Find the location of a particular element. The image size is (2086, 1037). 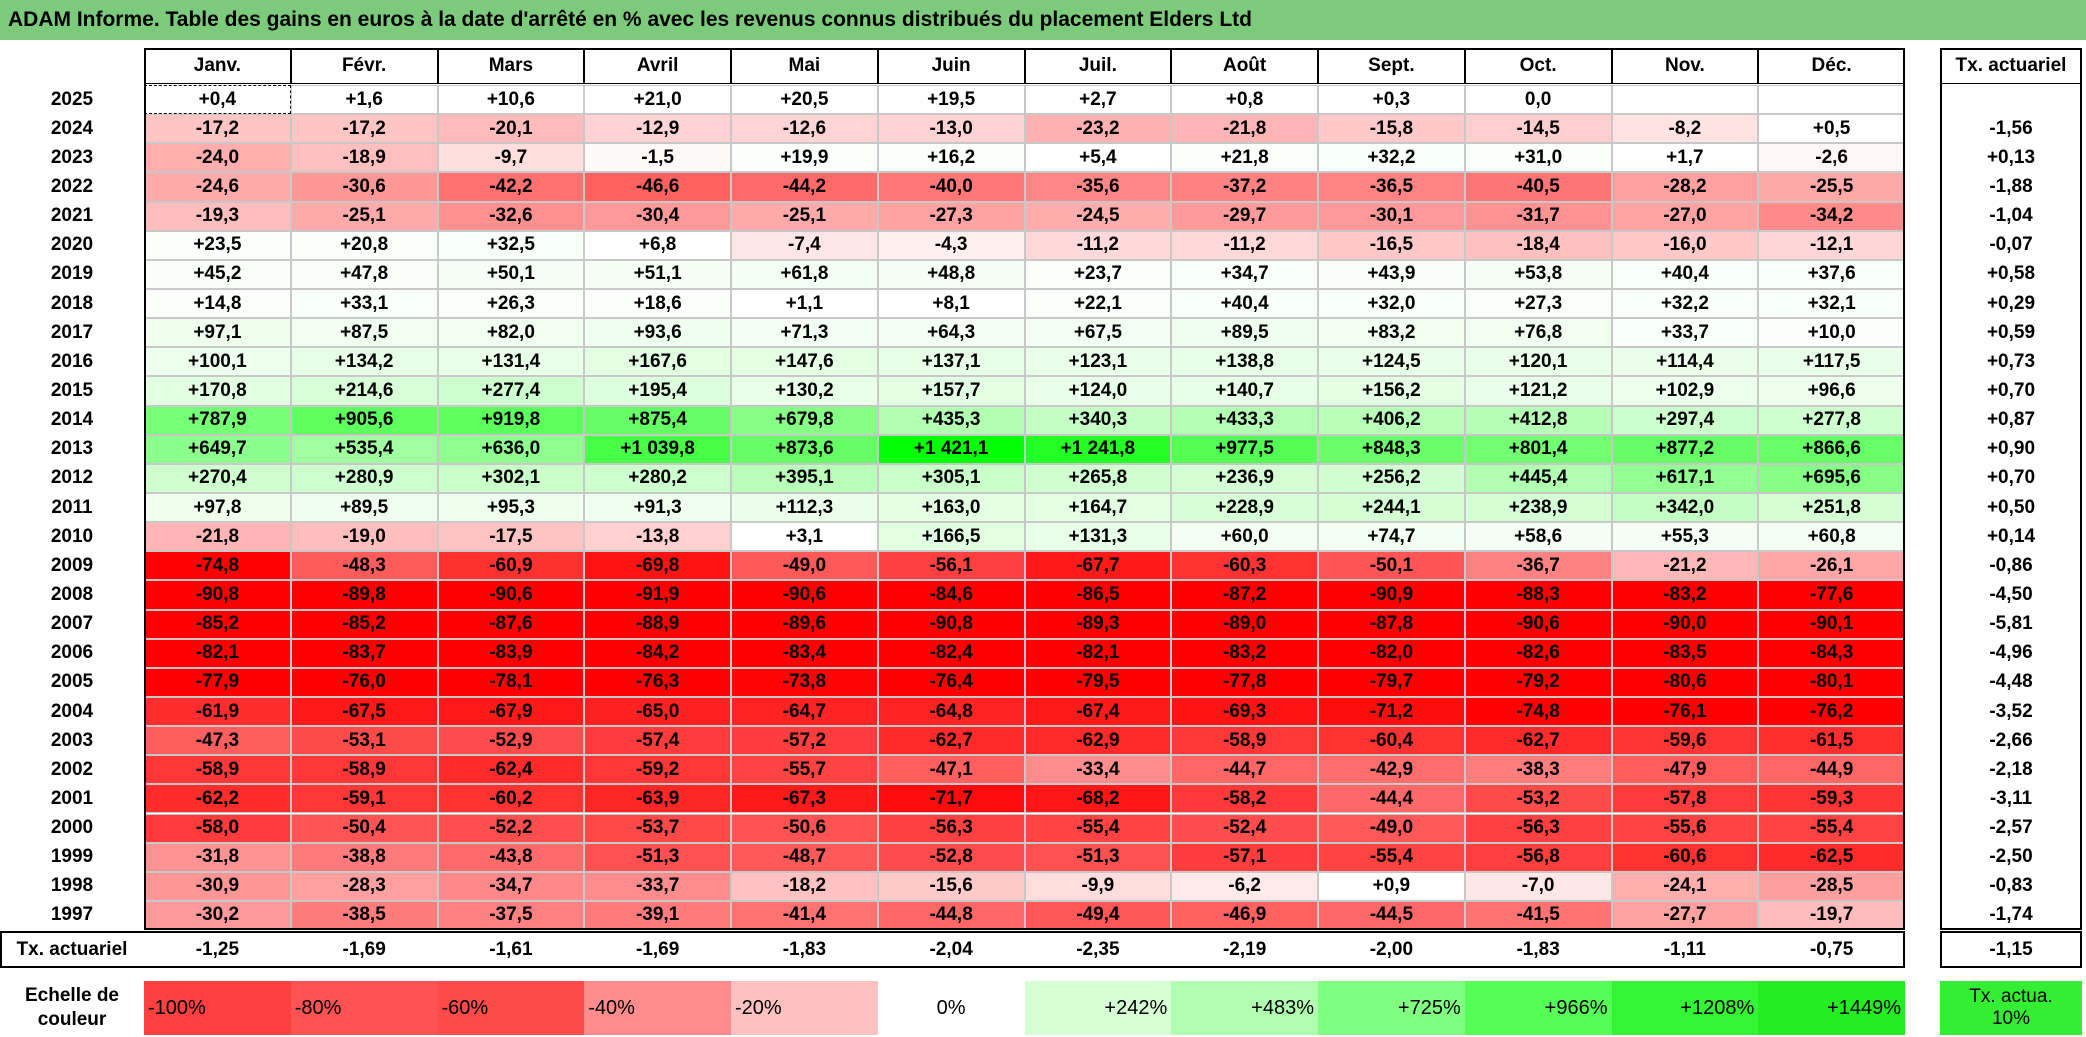

cell: +877,2 is located at coordinates (1685, 449).